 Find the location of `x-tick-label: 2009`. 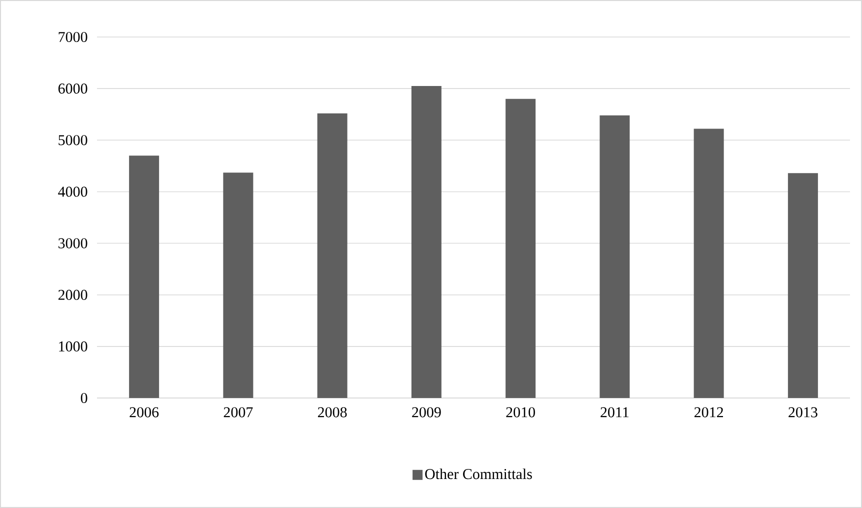

x-tick-label: 2009 is located at coordinates (426, 412).